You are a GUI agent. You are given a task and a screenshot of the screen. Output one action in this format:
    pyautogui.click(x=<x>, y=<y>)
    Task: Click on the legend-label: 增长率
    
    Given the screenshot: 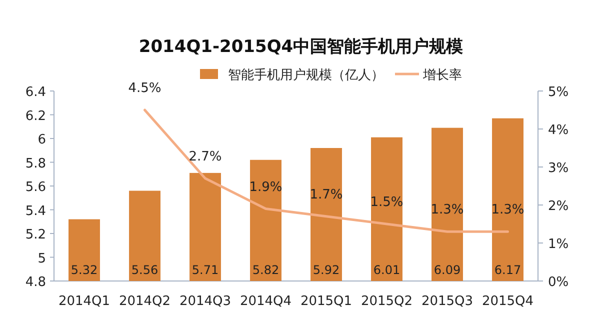 What is the action you would take?
    pyautogui.click(x=442, y=75)
    